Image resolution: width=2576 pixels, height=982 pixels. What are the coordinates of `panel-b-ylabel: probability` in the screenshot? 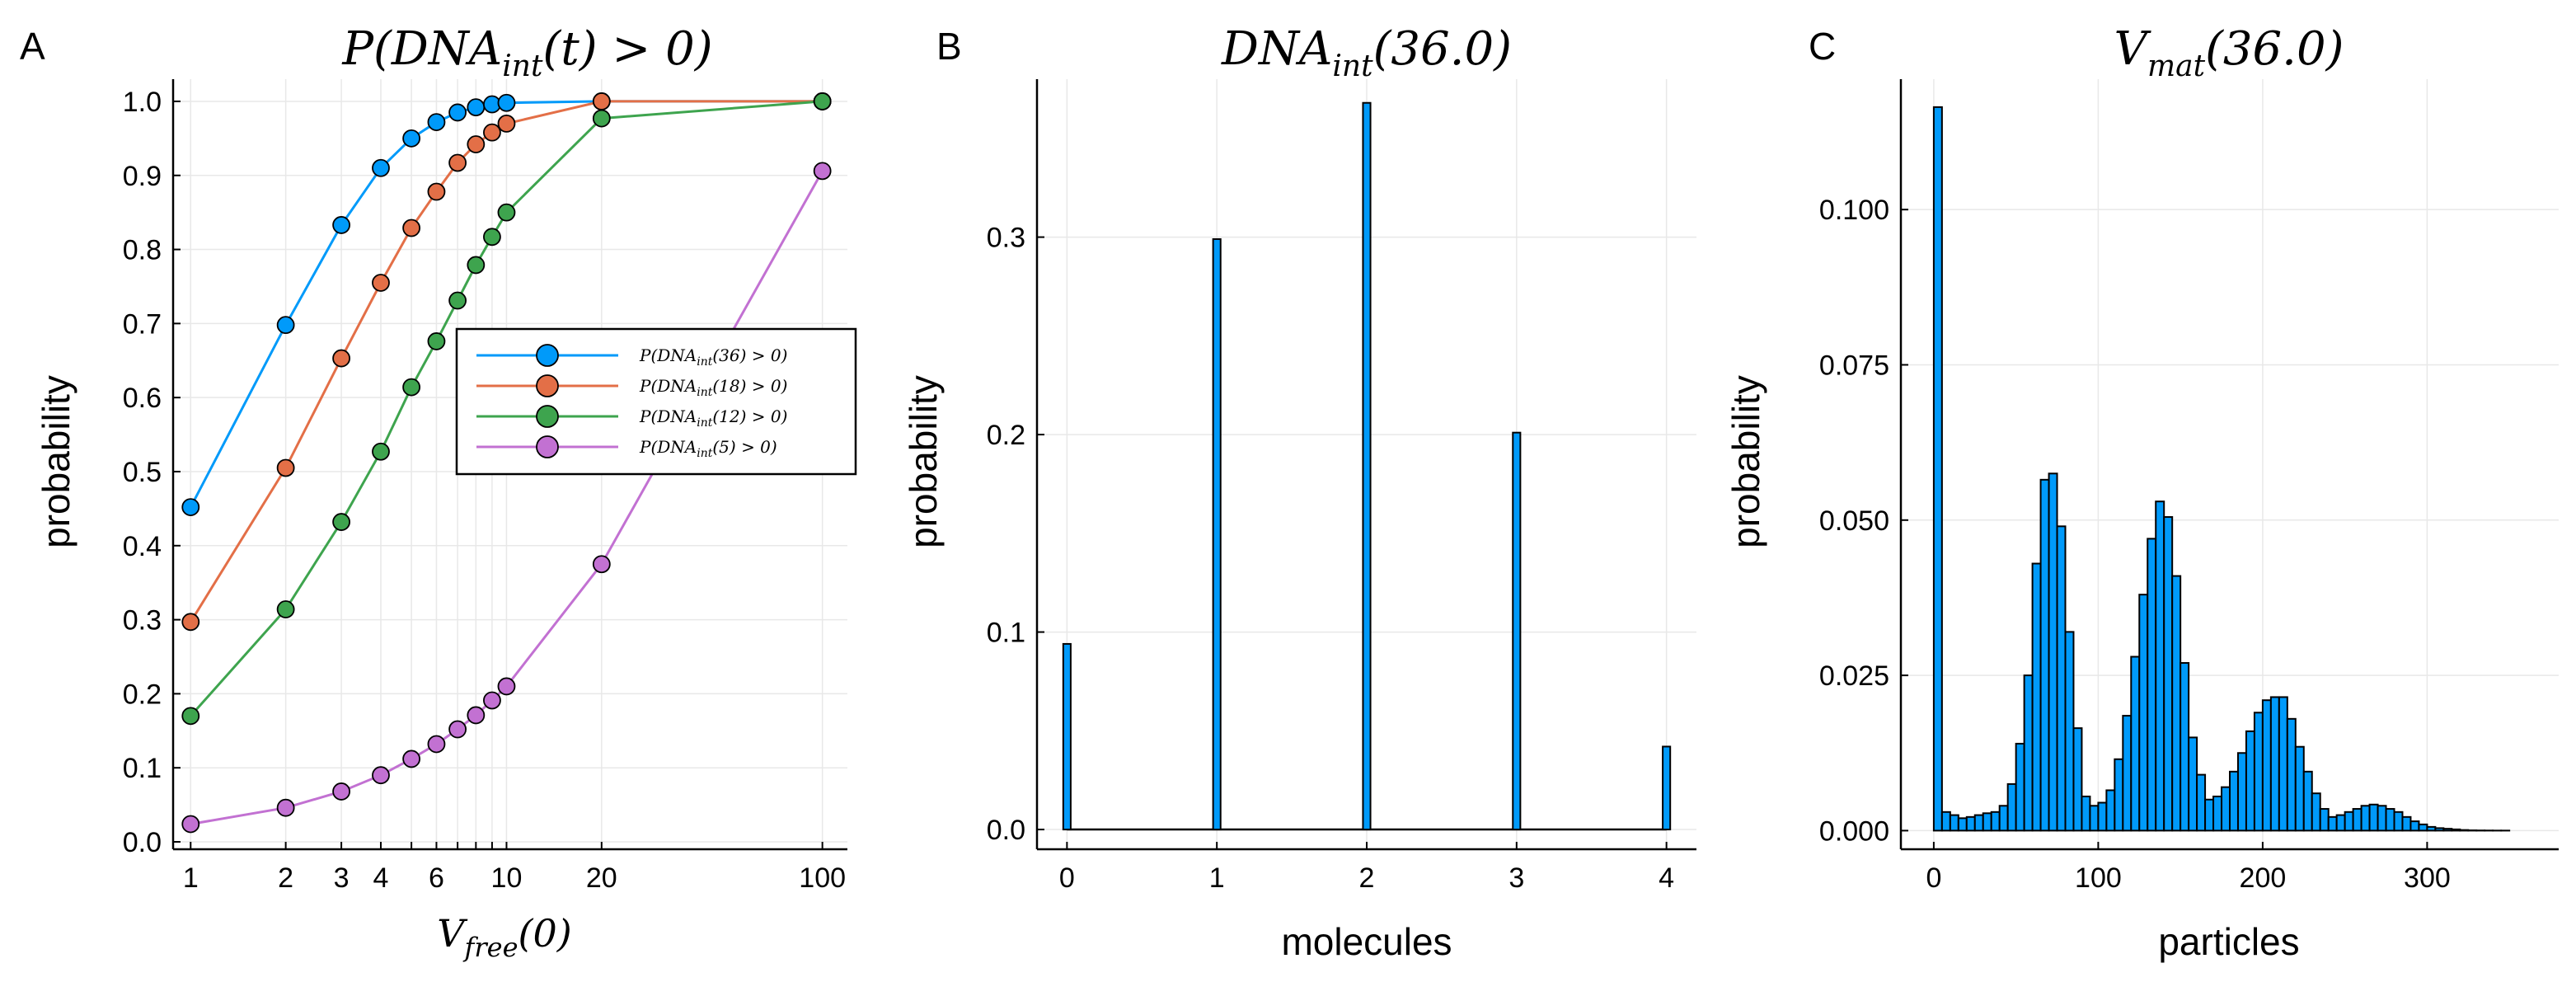 It's located at (924, 461).